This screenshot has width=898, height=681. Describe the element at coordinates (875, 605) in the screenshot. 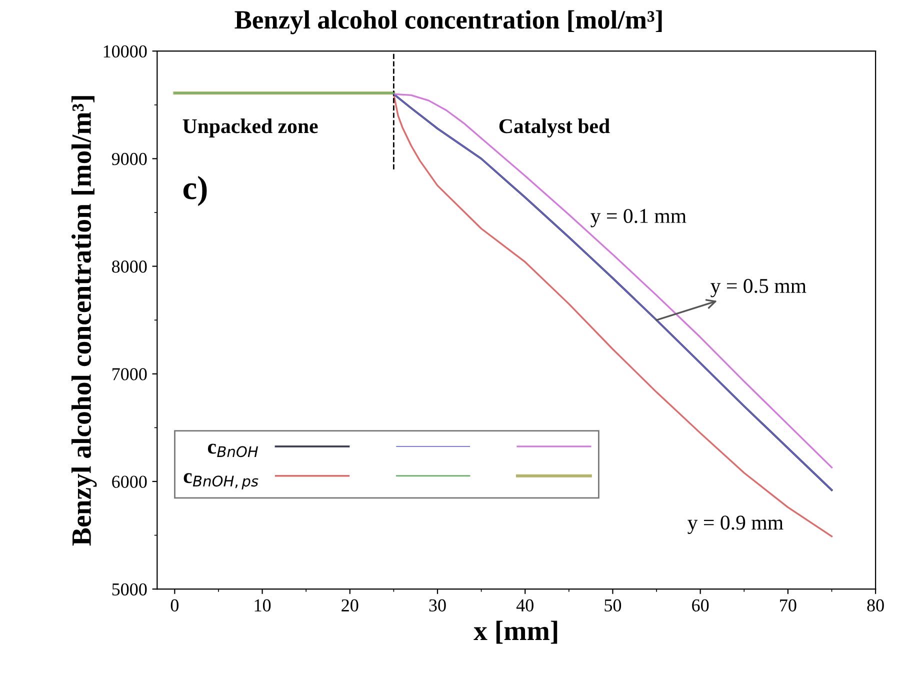

I see `x-tick-label: 80` at that location.